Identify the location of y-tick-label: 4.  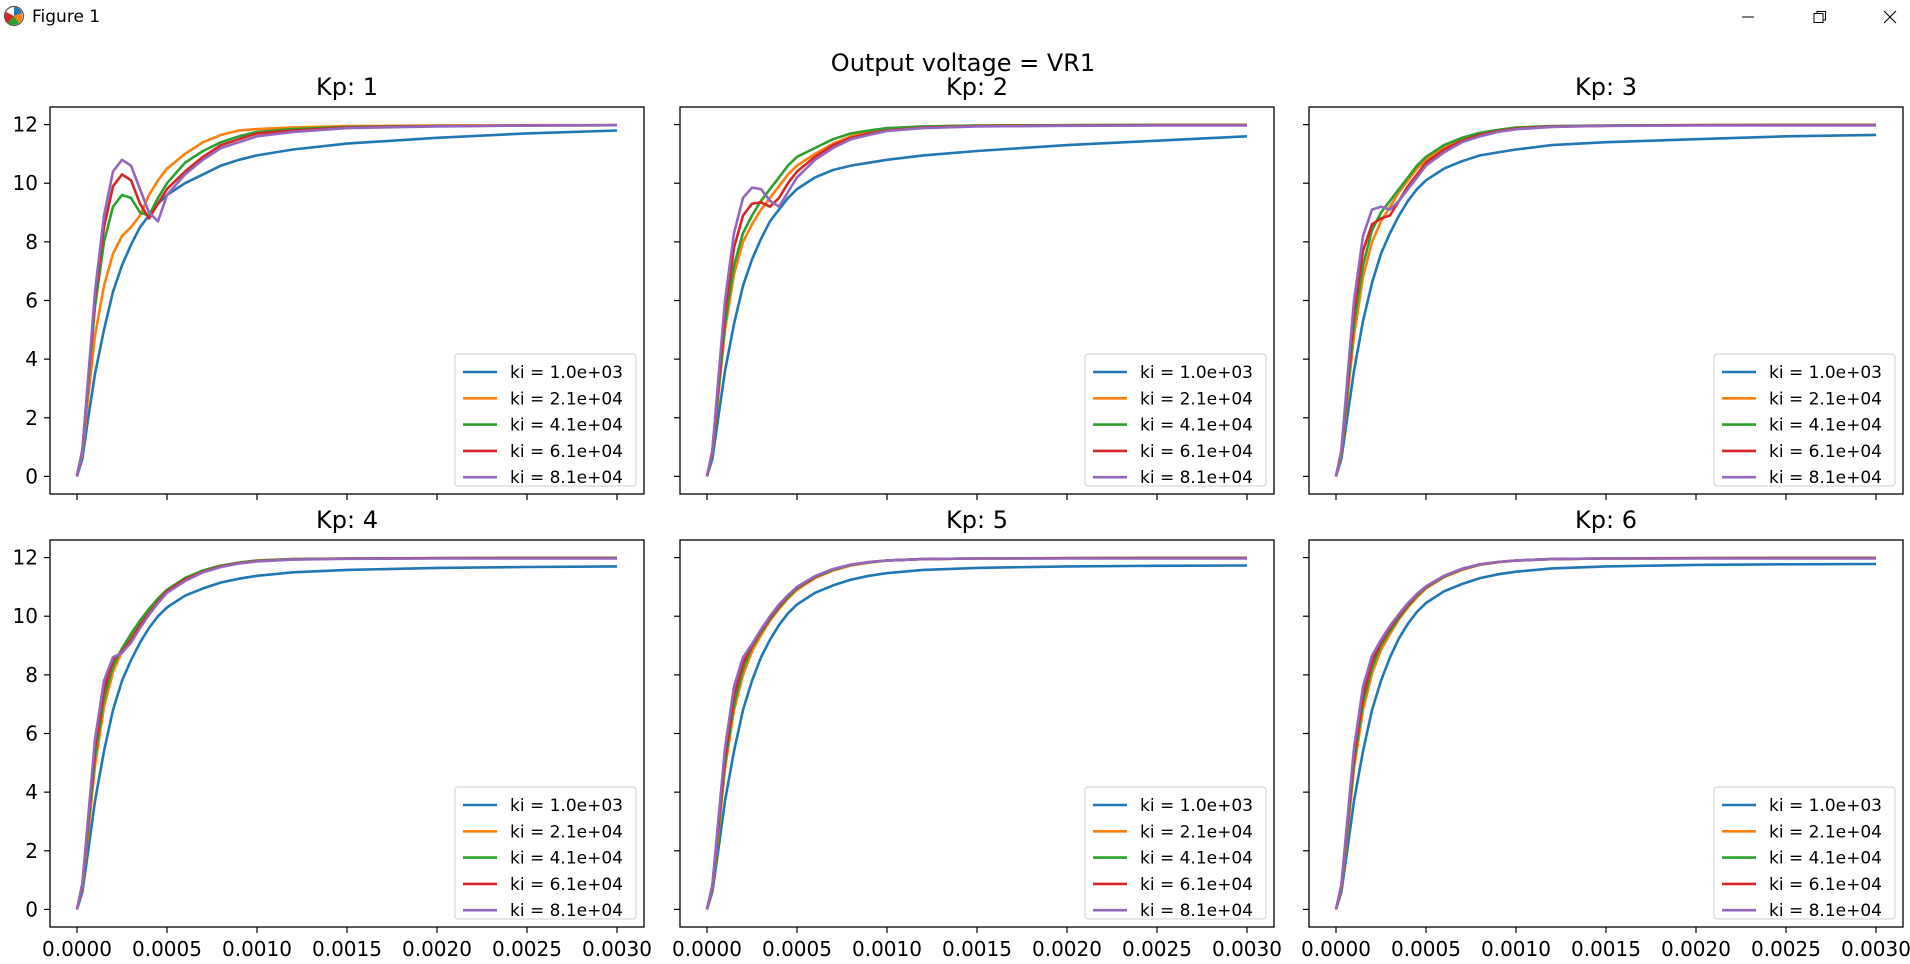
(31, 792).